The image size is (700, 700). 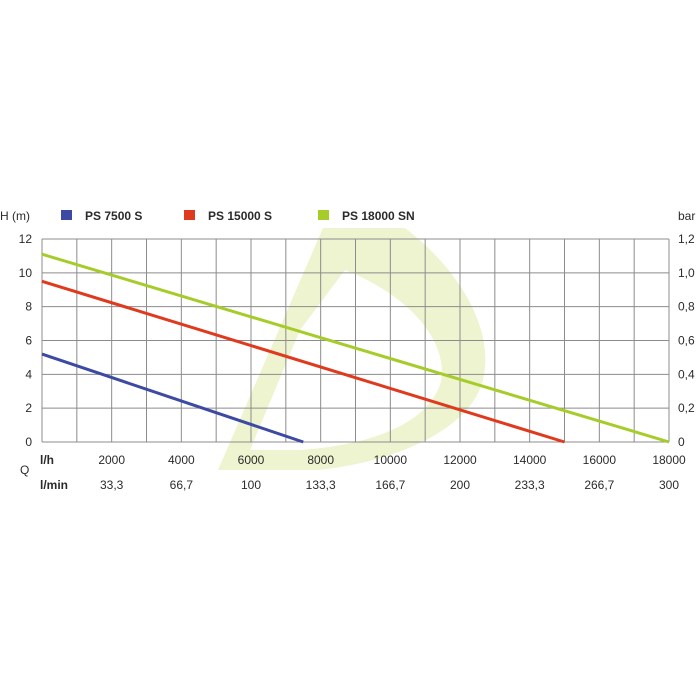 I want to click on right-tick-label: 0,4, so click(x=686, y=374).